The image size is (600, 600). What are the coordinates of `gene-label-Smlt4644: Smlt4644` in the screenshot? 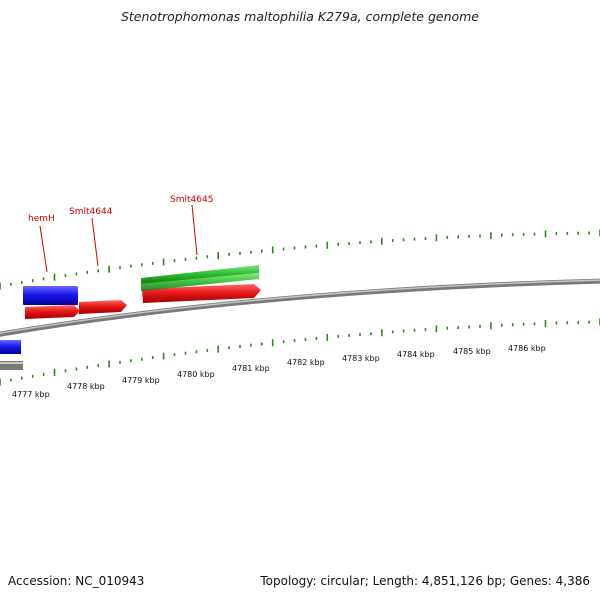 It's located at (91, 212).